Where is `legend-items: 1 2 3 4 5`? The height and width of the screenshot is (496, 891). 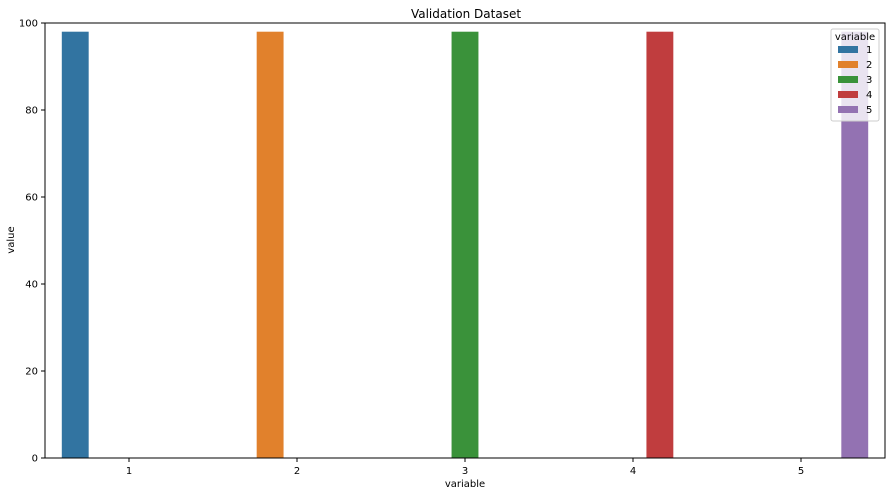
legend-items: 1 2 3 4 5 is located at coordinates (855, 80).